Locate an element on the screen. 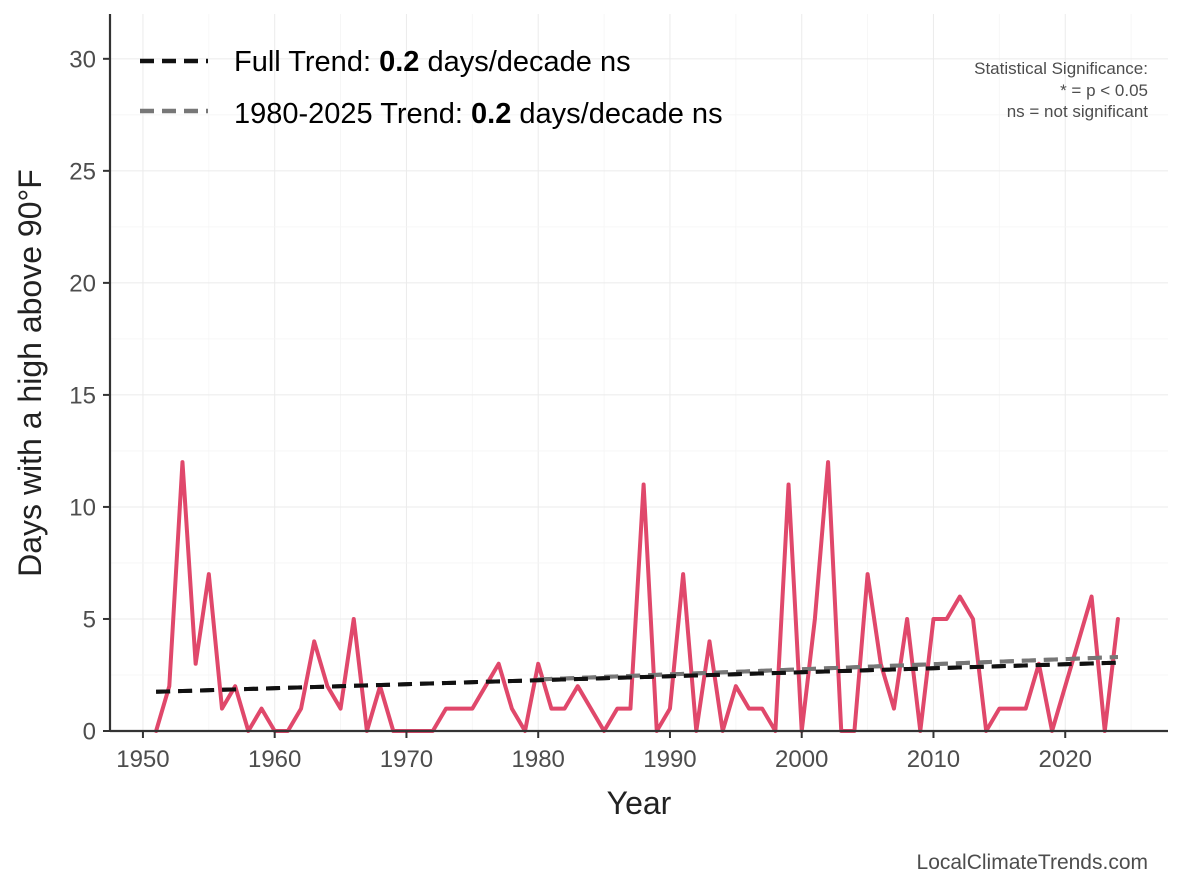 The image size is (1184, 889). x-tick-label: 1980 is located at coordinates (538, 759).